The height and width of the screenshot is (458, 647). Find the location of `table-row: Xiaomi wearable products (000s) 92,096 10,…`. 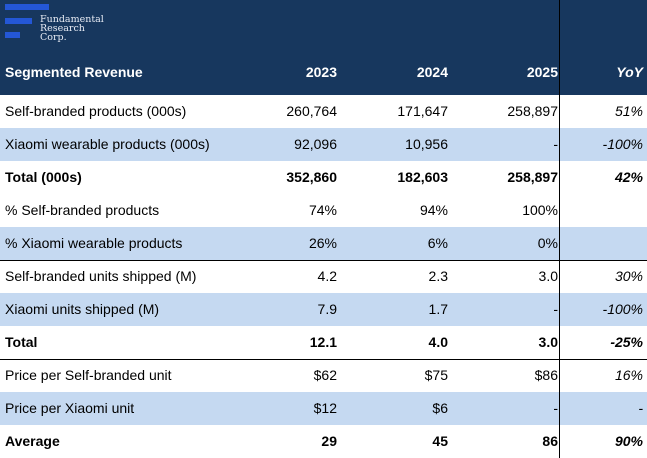

table-row: Xiaomi wearable products (000s) 92,096 10,… is located at coordinates (323, 144).